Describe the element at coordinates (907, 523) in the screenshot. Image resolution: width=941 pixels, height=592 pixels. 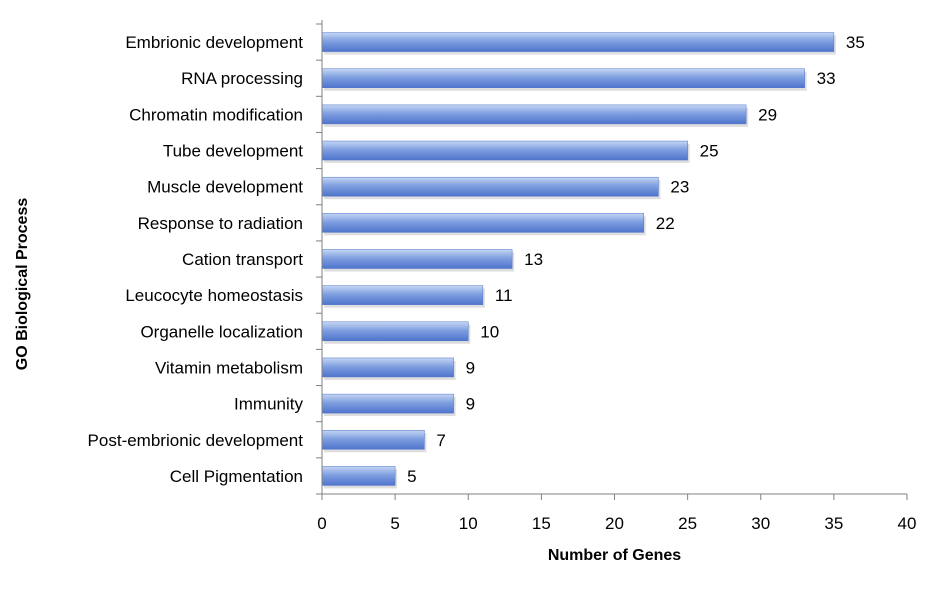
I see `x-tick-label: 40` at that location.